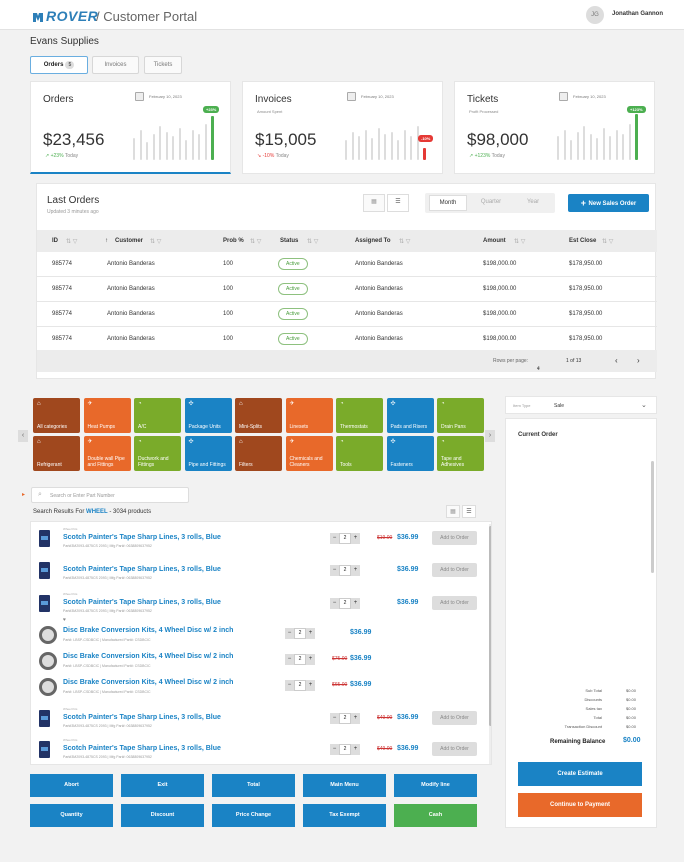 The height and width of the screenshot is (862, 684). What do you see at coordinates (460, 415) in the screenshot?
I see `category-tile: ◔ Drain Pans` at bounding box center [460, 415].